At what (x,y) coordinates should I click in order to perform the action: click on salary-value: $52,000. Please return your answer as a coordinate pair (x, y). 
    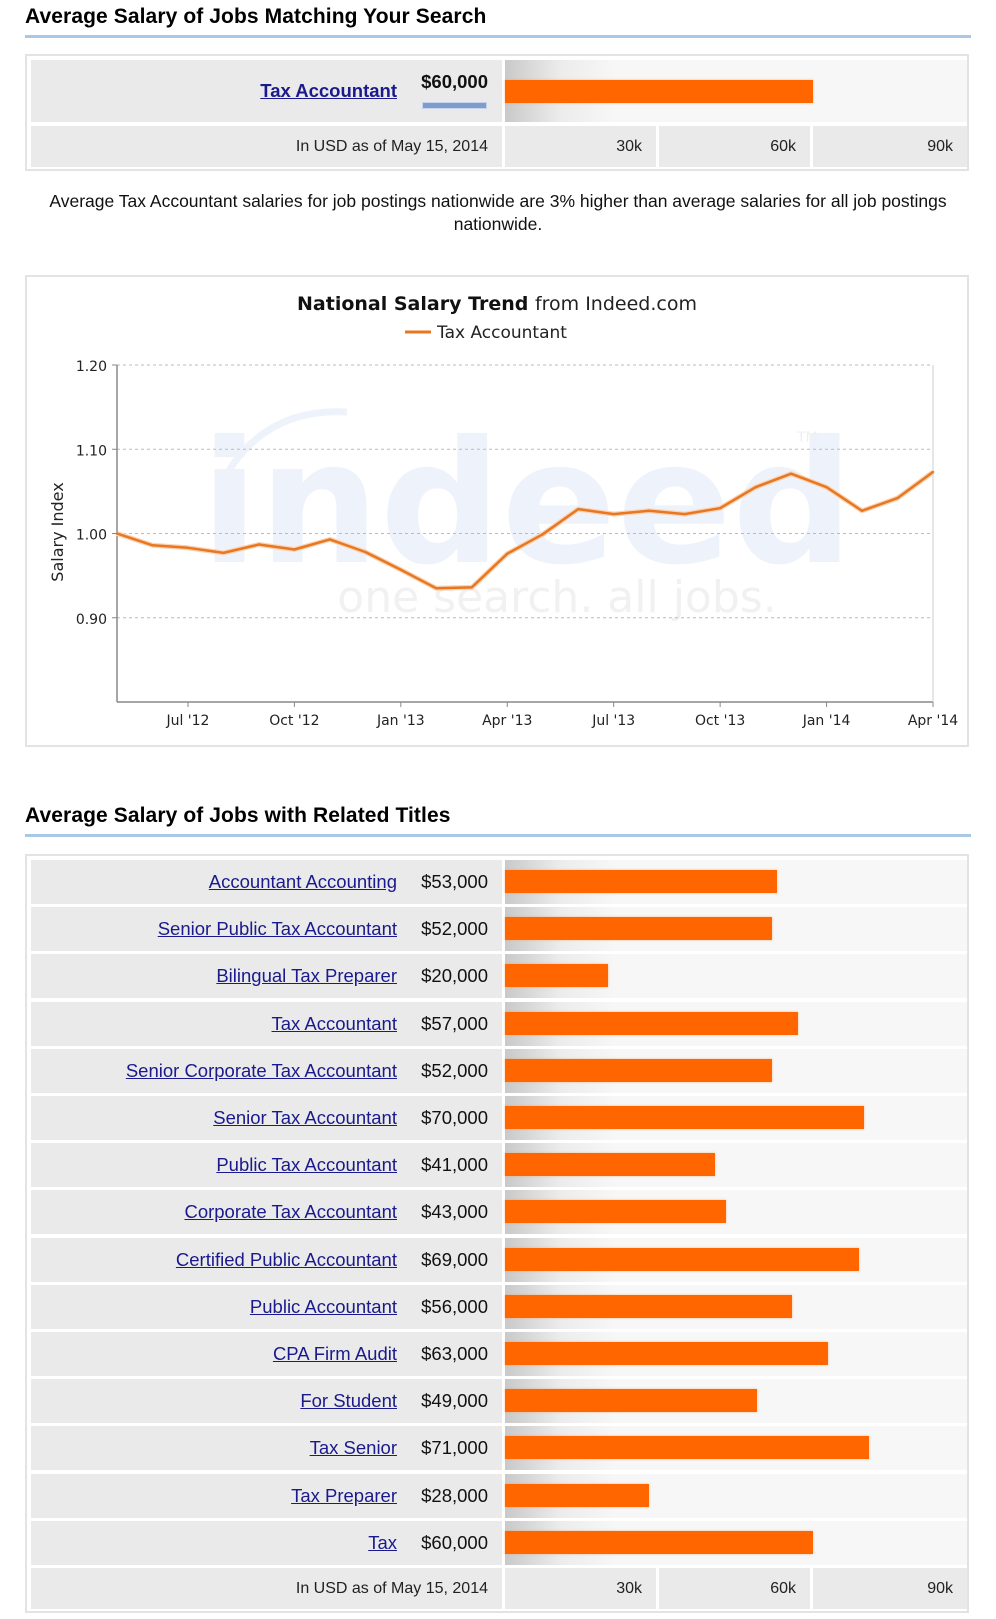
    Looking at the image, I should click on (454, 1070).